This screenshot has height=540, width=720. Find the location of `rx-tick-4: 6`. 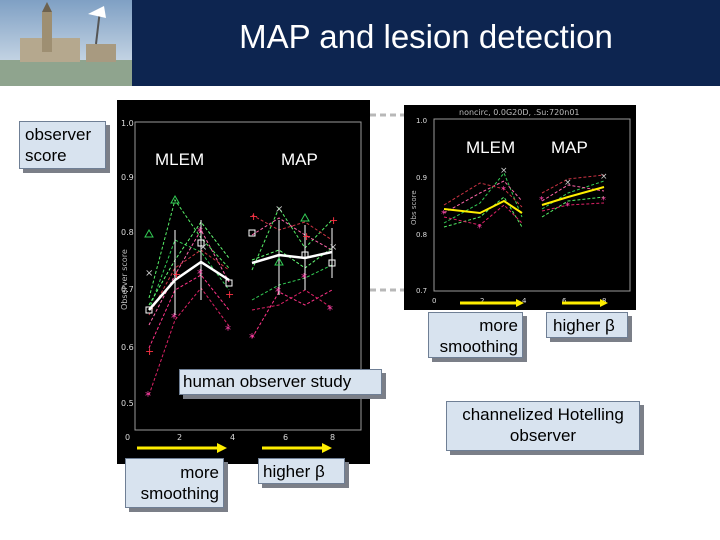

rx-tick-4: 6 is located at coordinates (564, 301).